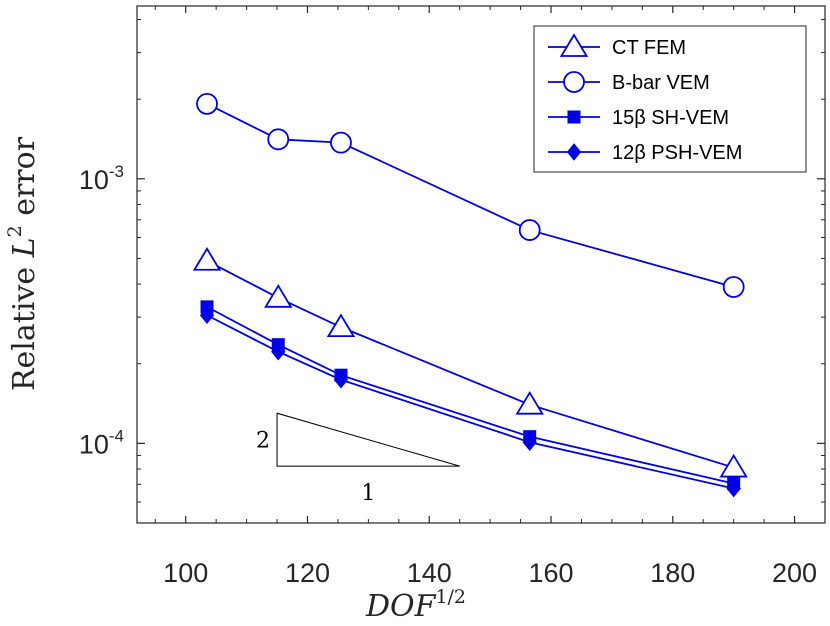 The height and width of the screenshot is (626, 830). I want to click on legend-label: 12β PSH-VEM, so click(677, 153).